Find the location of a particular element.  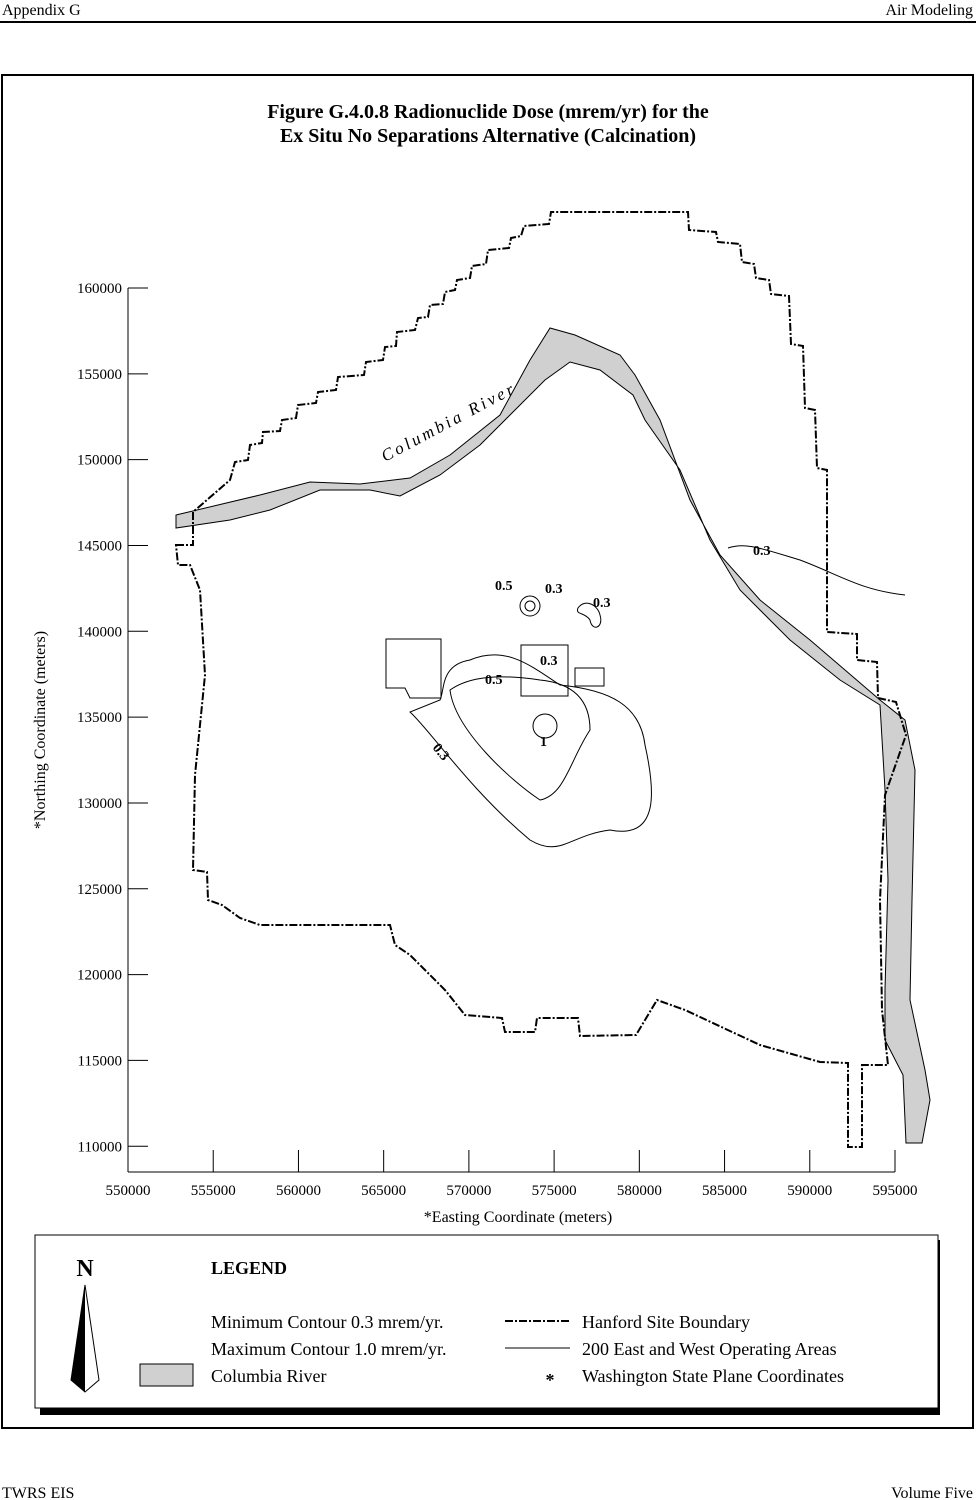

y-tick-label: 135000 is located at coordinates (99, 718).